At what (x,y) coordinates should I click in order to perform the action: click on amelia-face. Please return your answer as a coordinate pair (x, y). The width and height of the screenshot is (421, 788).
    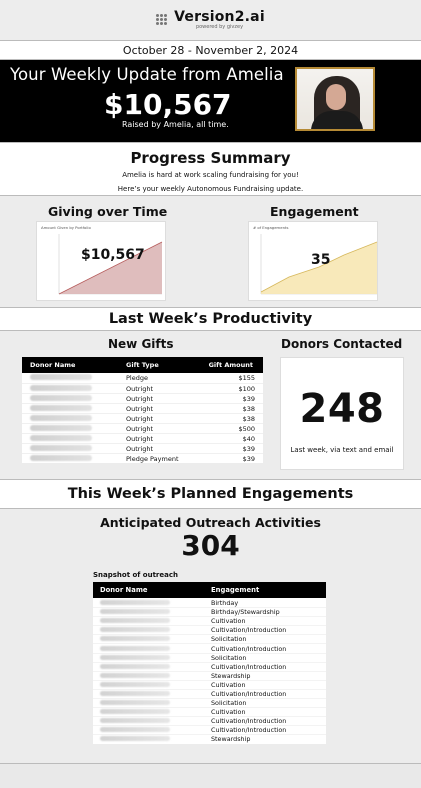
    Looking at the image, I should click on (336, 97).